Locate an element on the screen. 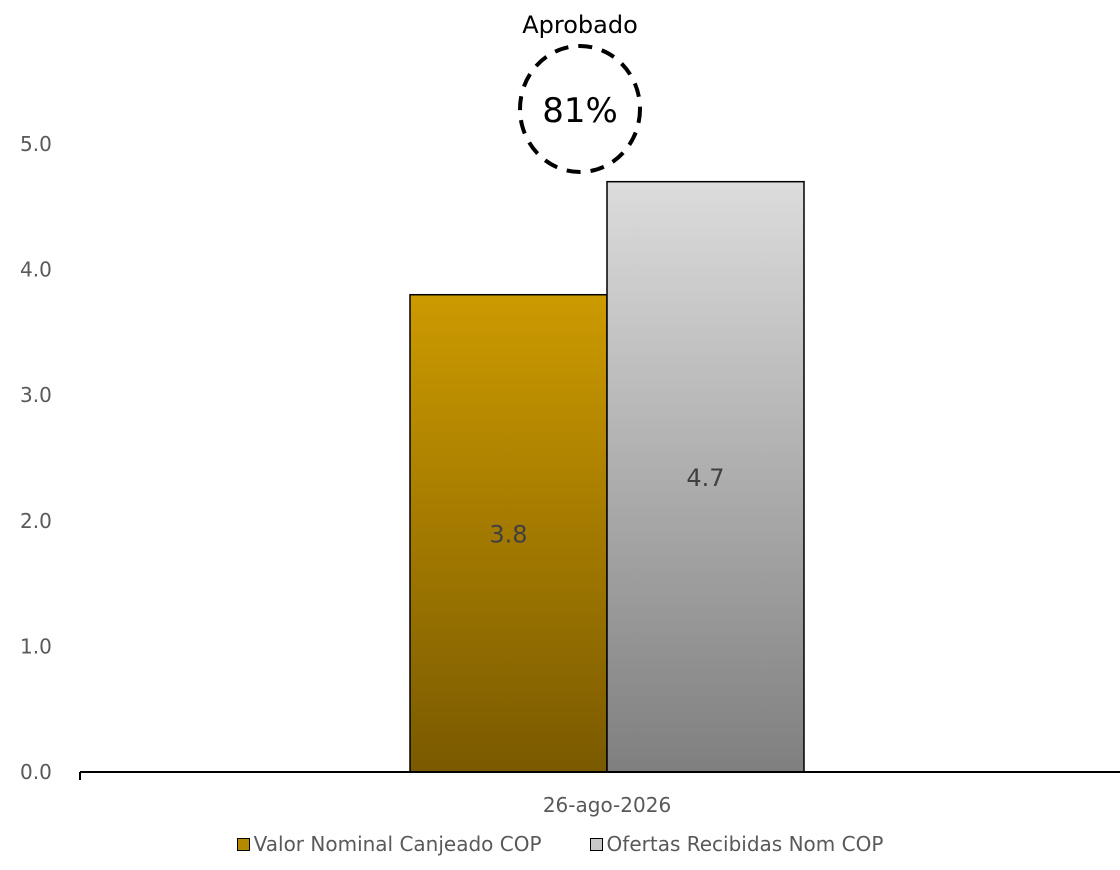 The height and width of the screenshot is (870, 1120). bar-ofertas-recibidas is located at coordinates (705, 476).